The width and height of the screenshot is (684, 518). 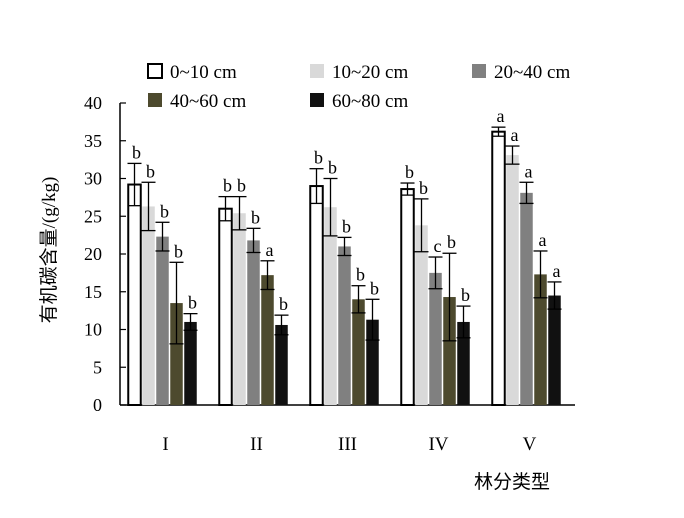 What do you see at coordinates (512, 482) in the screenshot?
I see `x-axis-label: 林分类型` at bounding box center [512, 482].